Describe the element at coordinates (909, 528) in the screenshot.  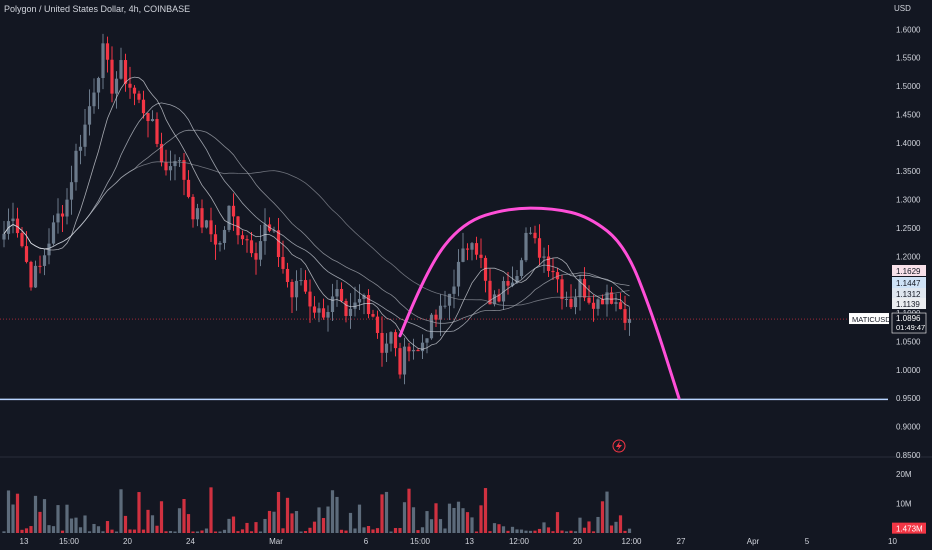
I see `volume-tag` at that location.